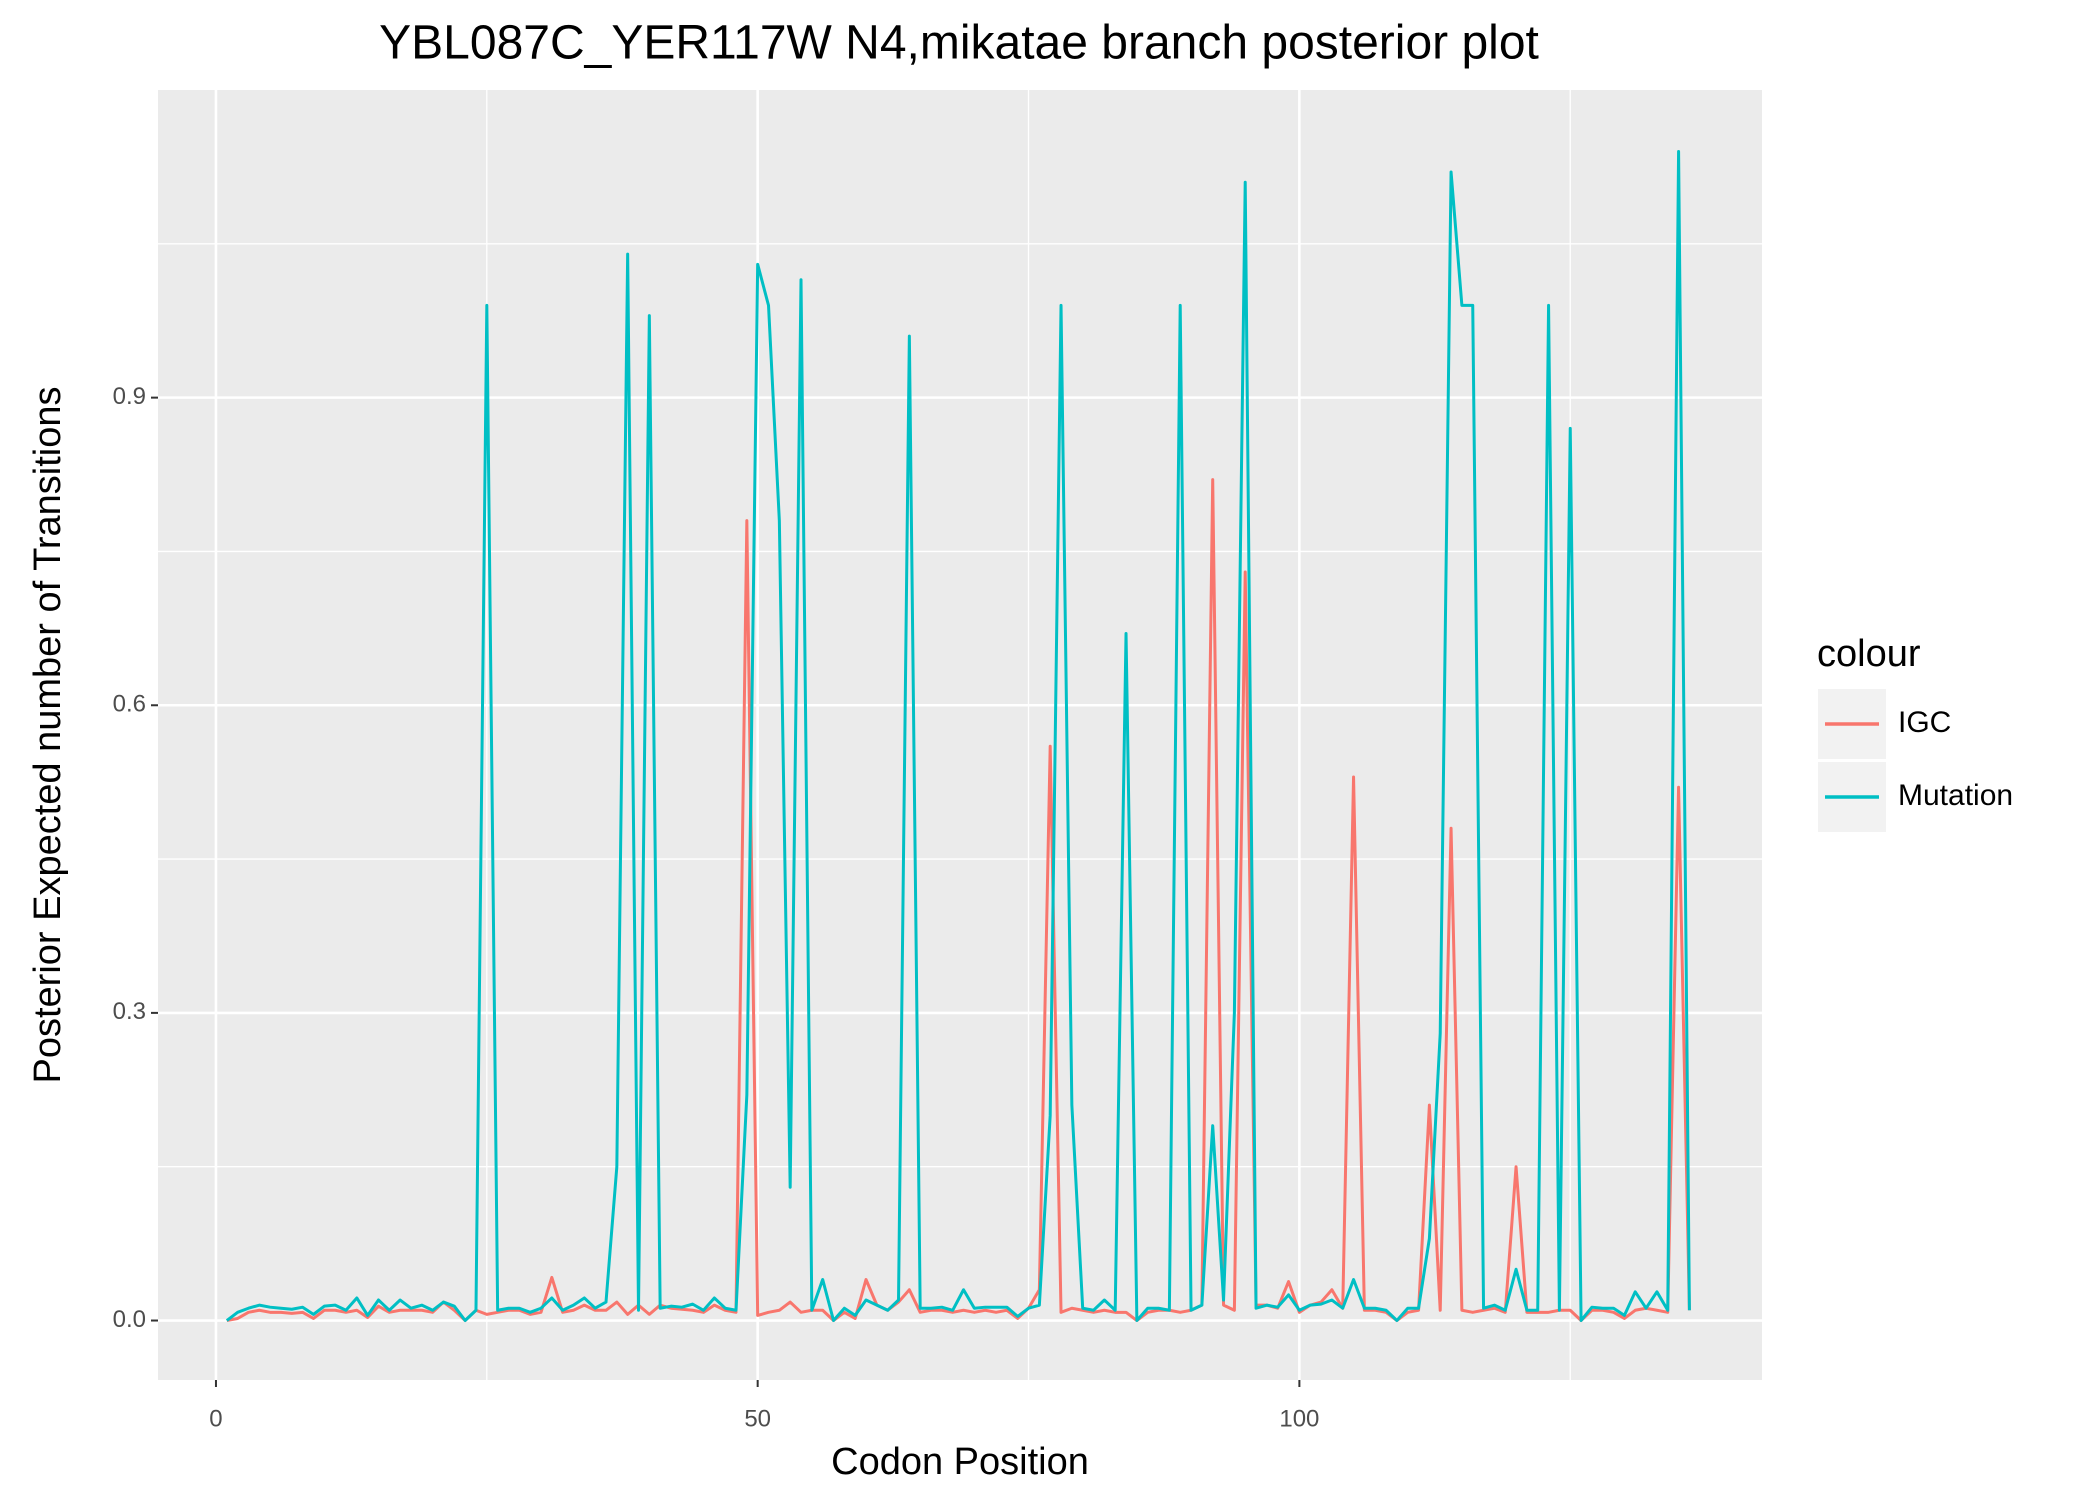  I want to click on legend: colour IGC Mutation, so click(1915, 732).